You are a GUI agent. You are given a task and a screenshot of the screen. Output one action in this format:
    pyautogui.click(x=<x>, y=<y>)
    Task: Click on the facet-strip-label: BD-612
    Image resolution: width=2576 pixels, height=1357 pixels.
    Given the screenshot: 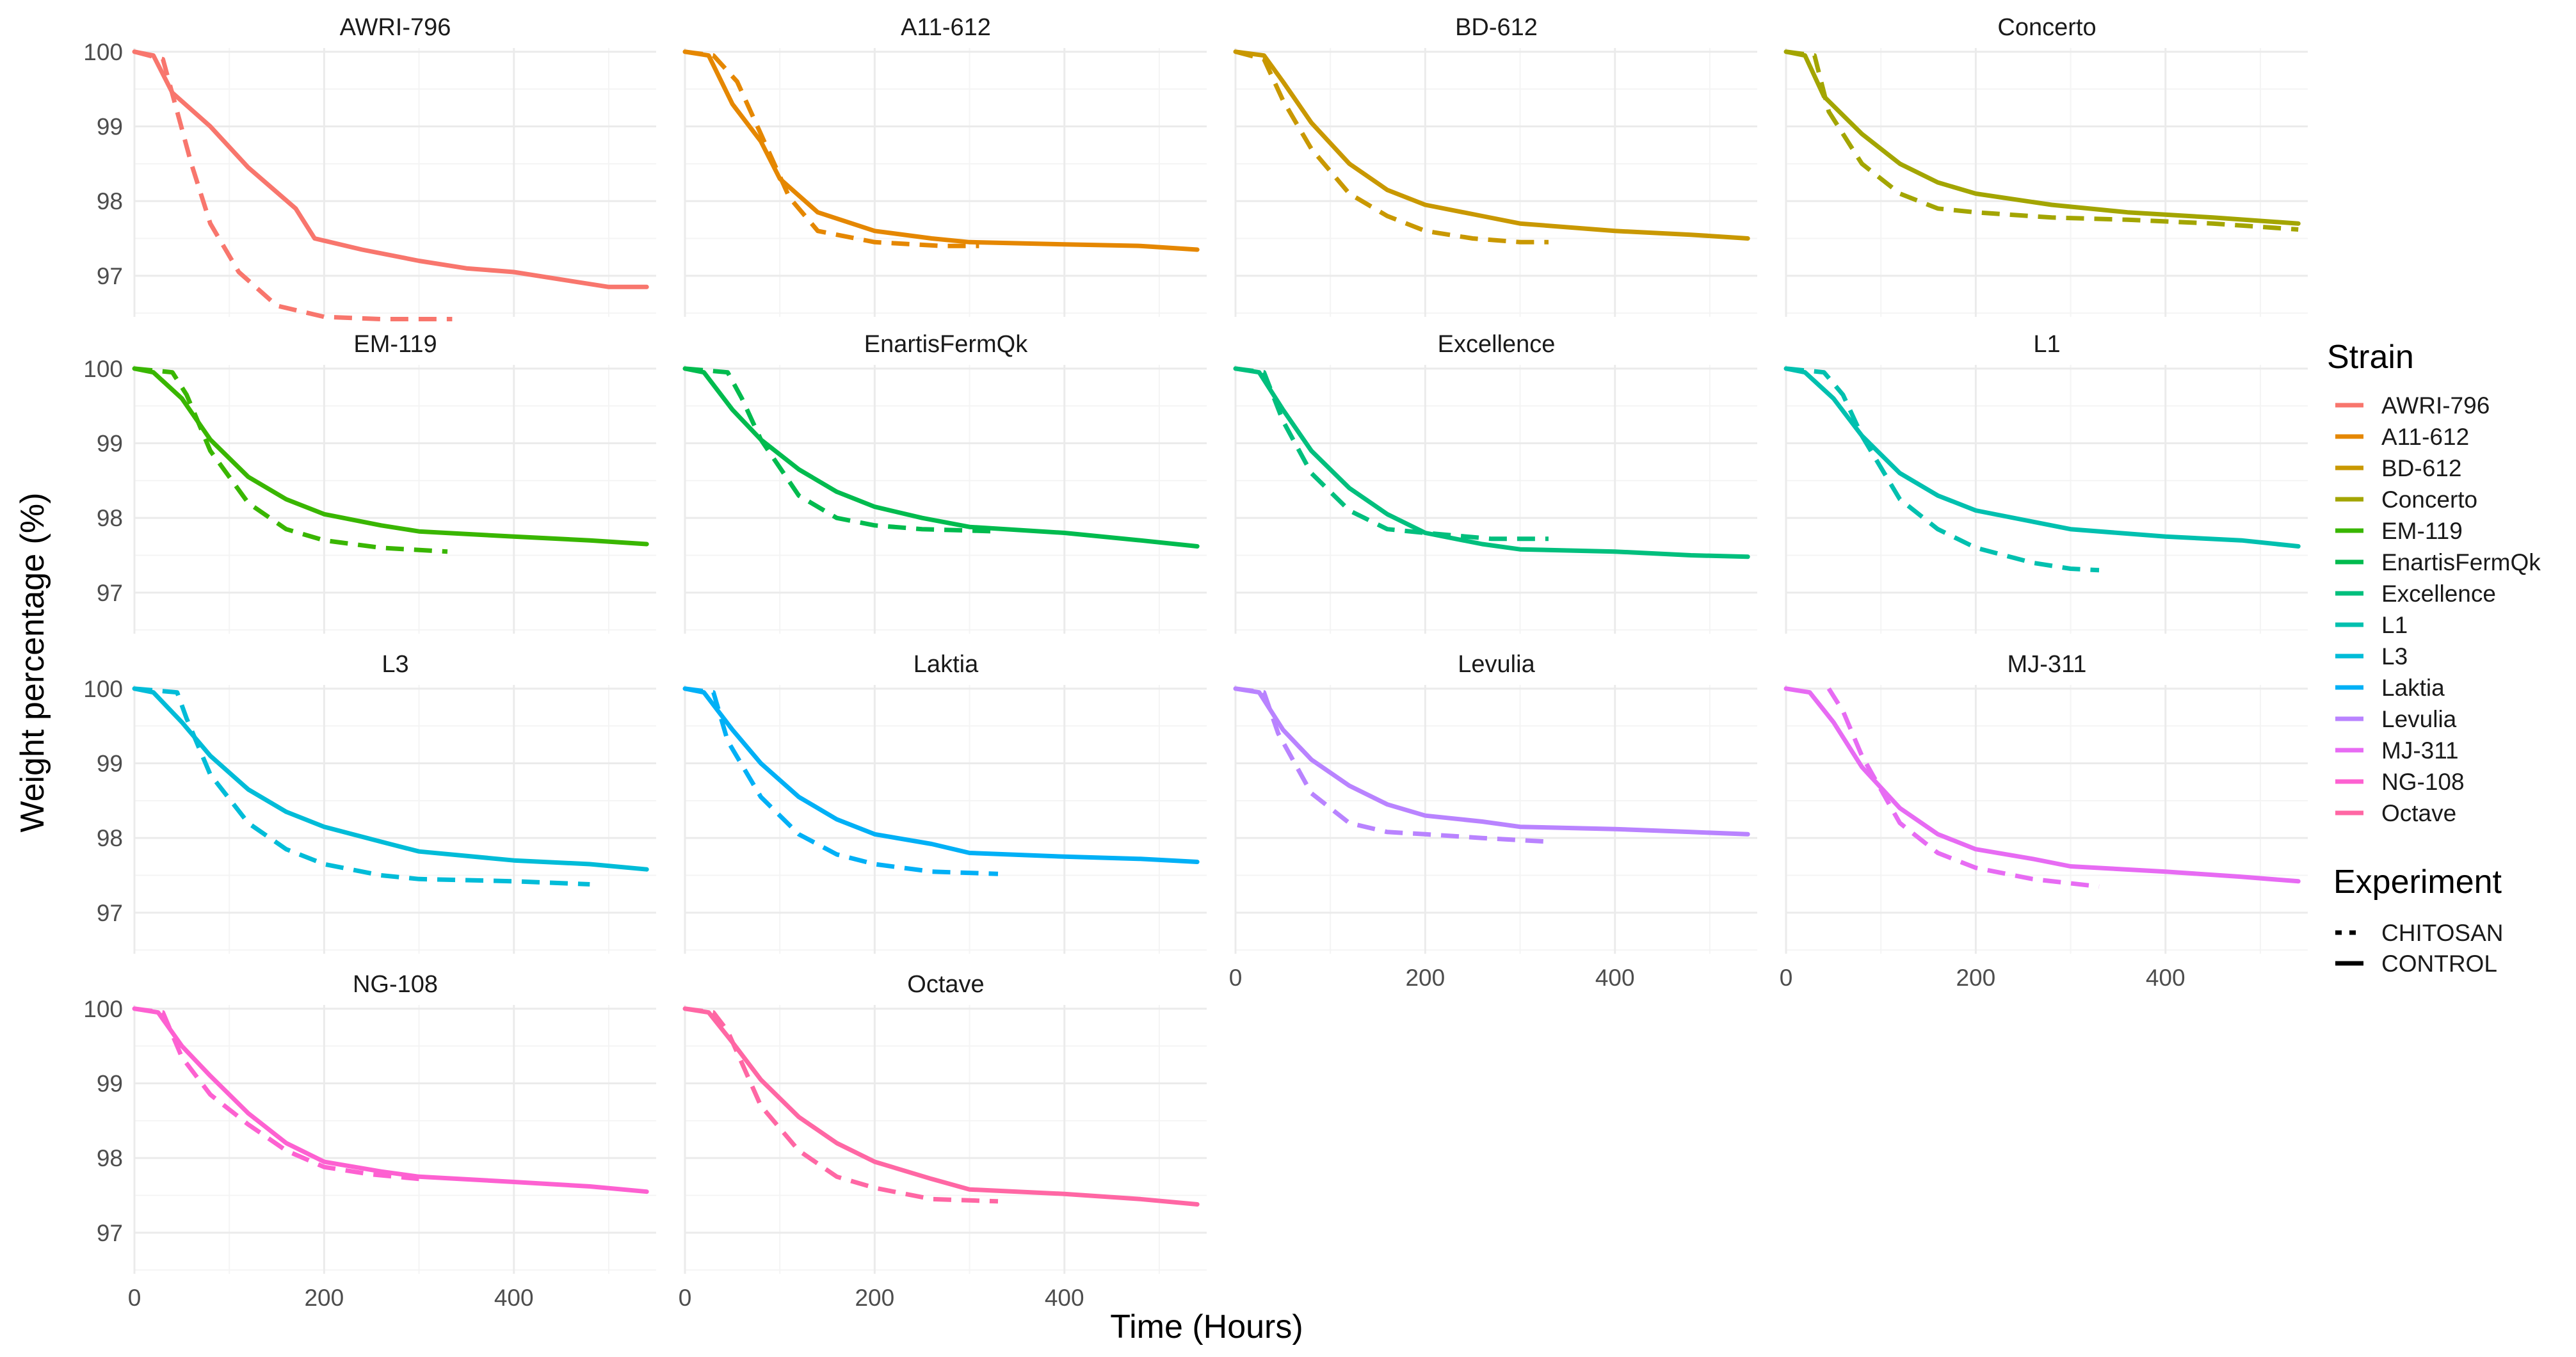 What is the action you would take?
    pyautogui.click(x=1496, y=27)
    